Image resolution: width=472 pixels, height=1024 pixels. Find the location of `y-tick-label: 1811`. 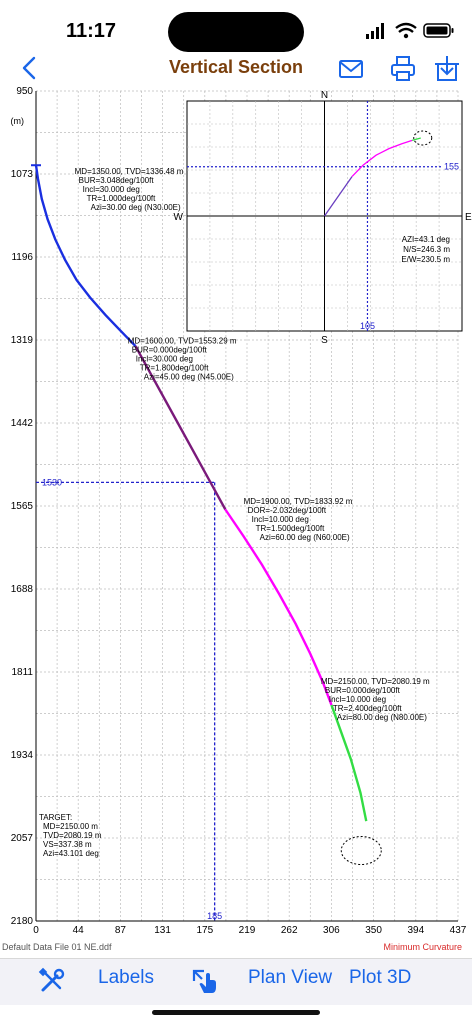

y-tick-label: 1811 is located at coordinates (22, 672).